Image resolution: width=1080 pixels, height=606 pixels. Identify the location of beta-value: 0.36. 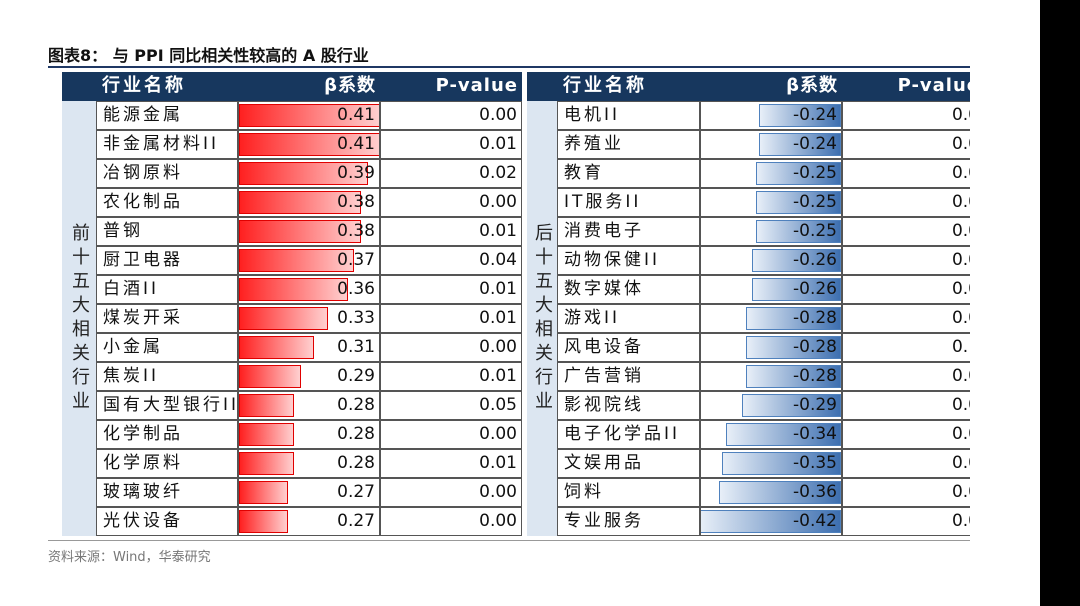
(356, 289).